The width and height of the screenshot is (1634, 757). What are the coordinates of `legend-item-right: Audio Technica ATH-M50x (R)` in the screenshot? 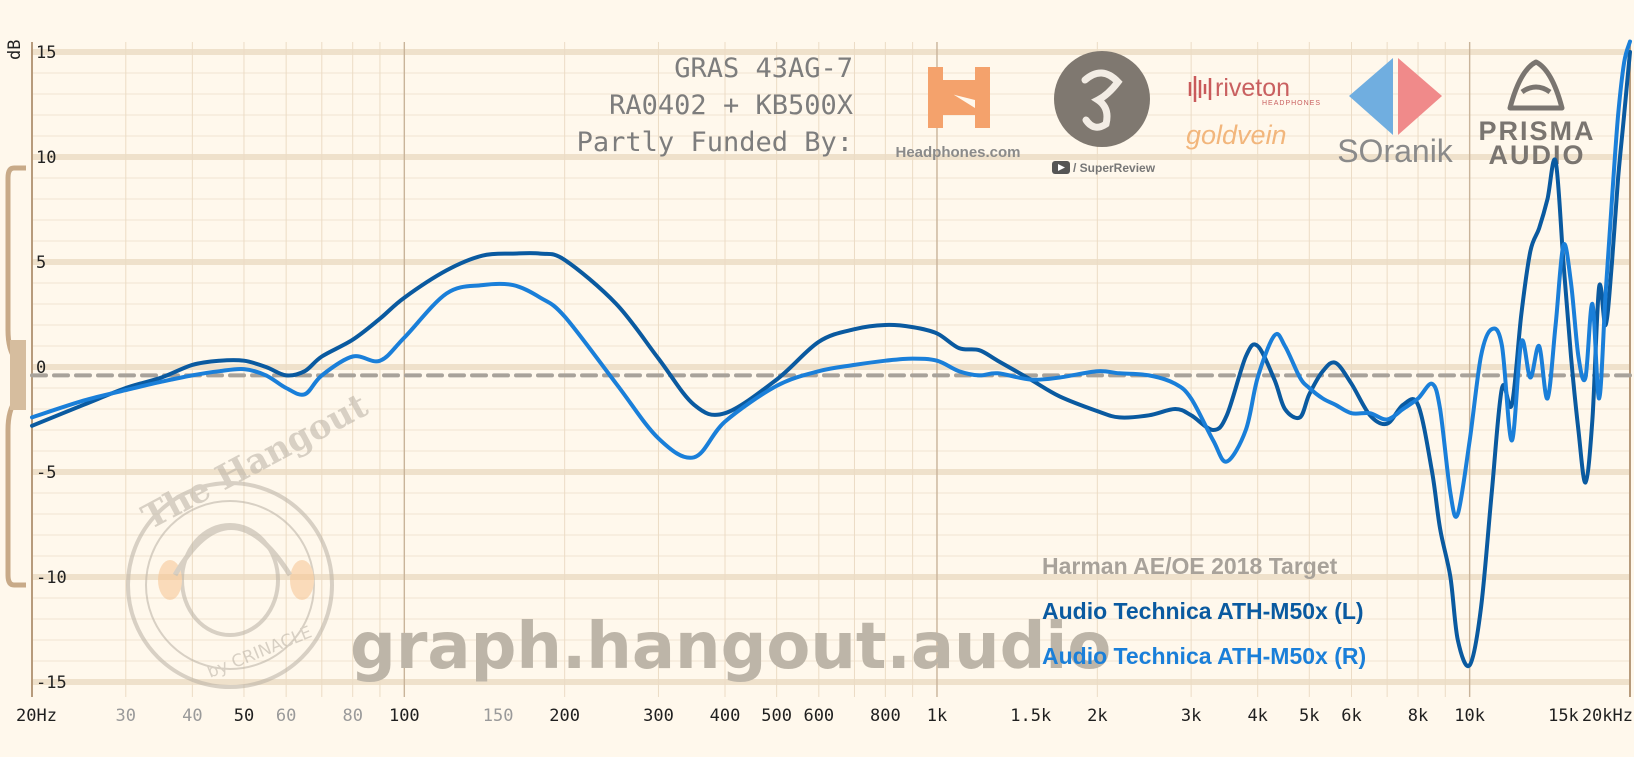 It's located at (1204, 656).